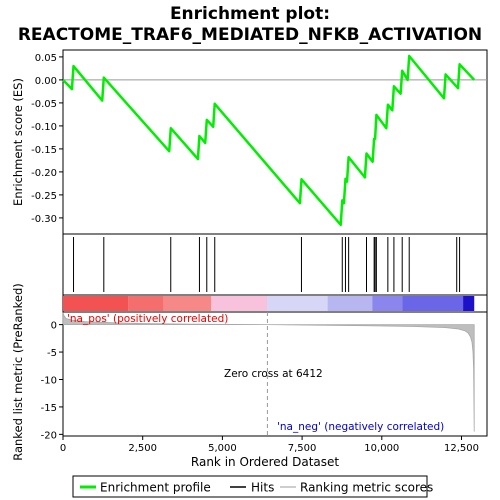 The height and width of the screenshot is (500, 500). Describe the element at coordinates (250, 486) in the screenshot. I see `legend-box` at that location.